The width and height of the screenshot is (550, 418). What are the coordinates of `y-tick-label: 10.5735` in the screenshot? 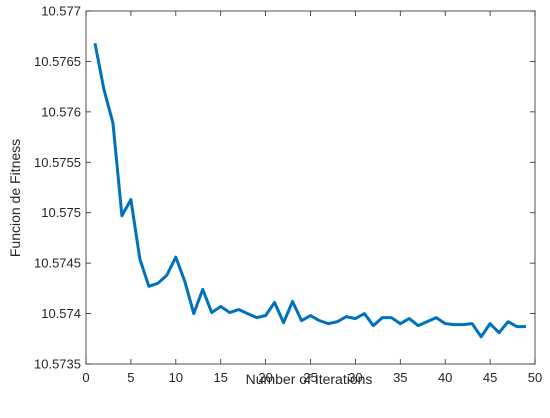 It's located at (57, 364).